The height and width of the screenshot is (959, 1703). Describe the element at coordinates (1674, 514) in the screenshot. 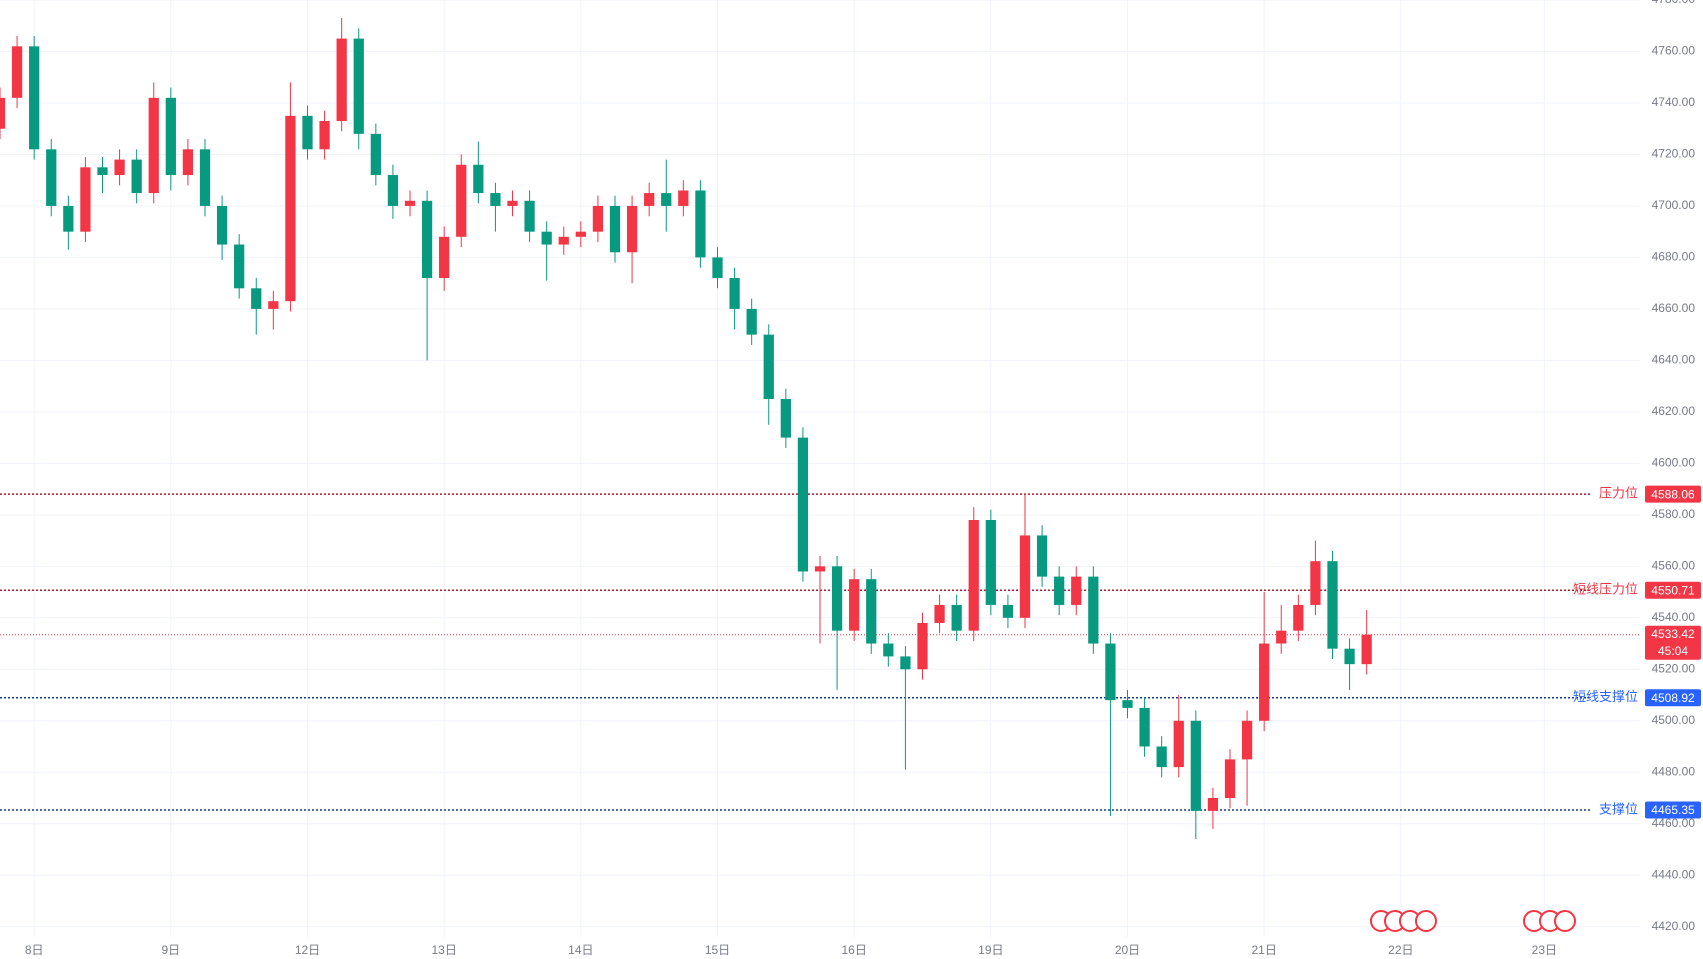

I see `y-tick-label: 4580.00` at that location.